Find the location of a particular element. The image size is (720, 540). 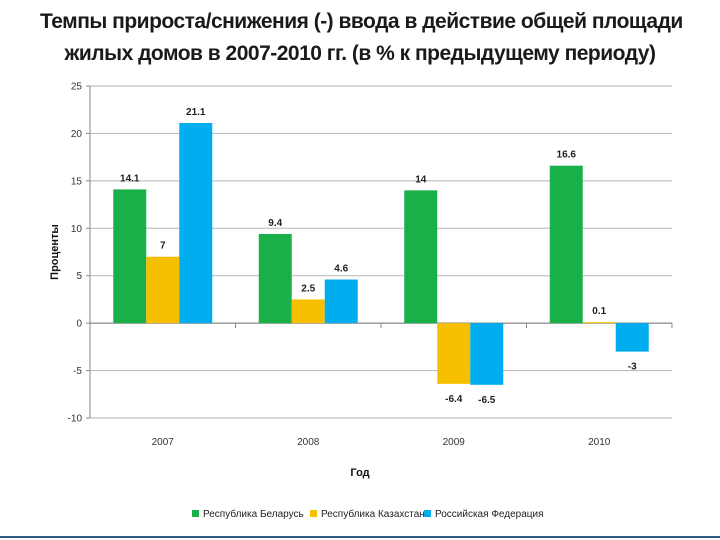

data-label-2010-series-2: 0.1 is located at coordinates (599, 311).